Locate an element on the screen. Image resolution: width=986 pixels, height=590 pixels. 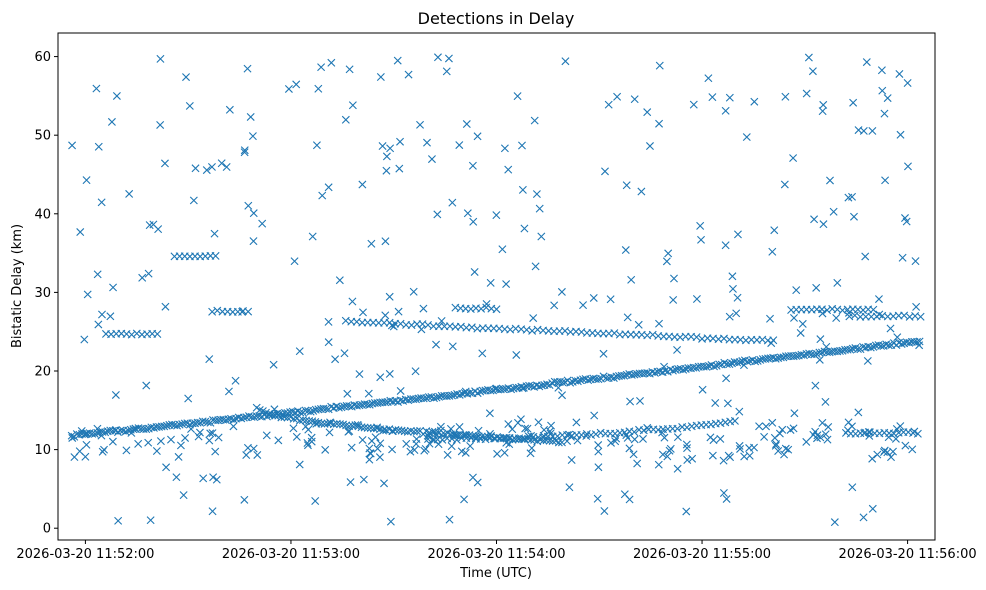
y-tick-label: 20 is located at coordinates (42, 372).